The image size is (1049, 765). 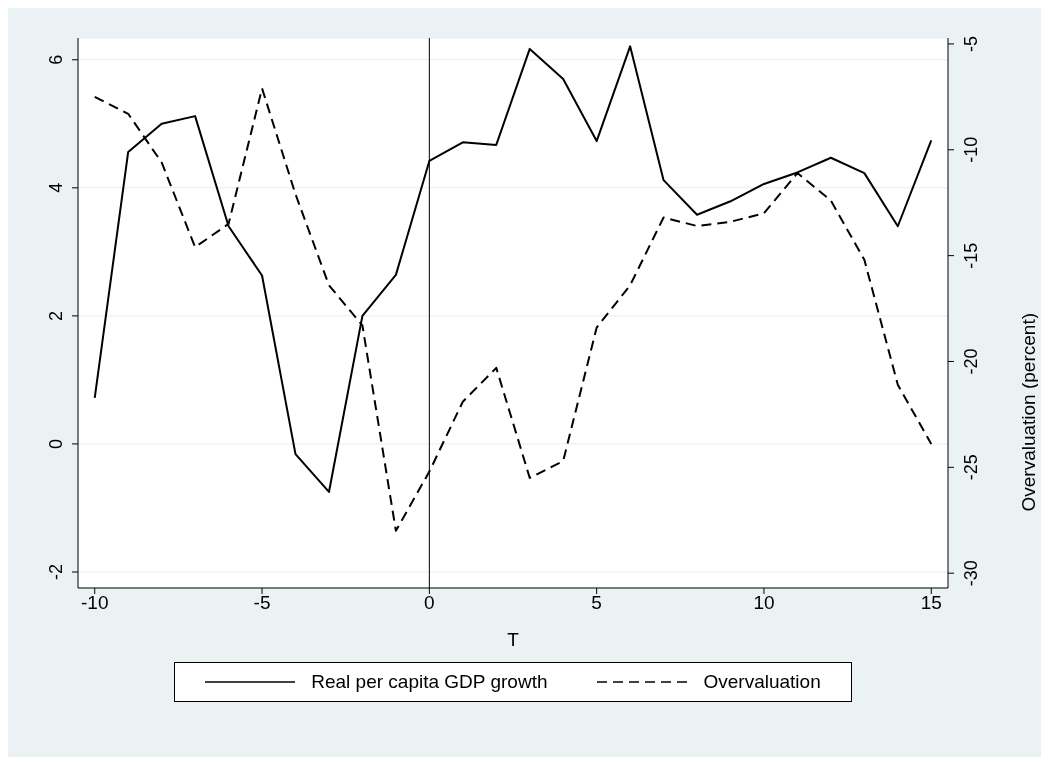 What do you see at coordinates (1028, 412) in the screenshot?
I see `y2-axis-title: Overvaluation (percent)` at bounding box center [1028, 412].